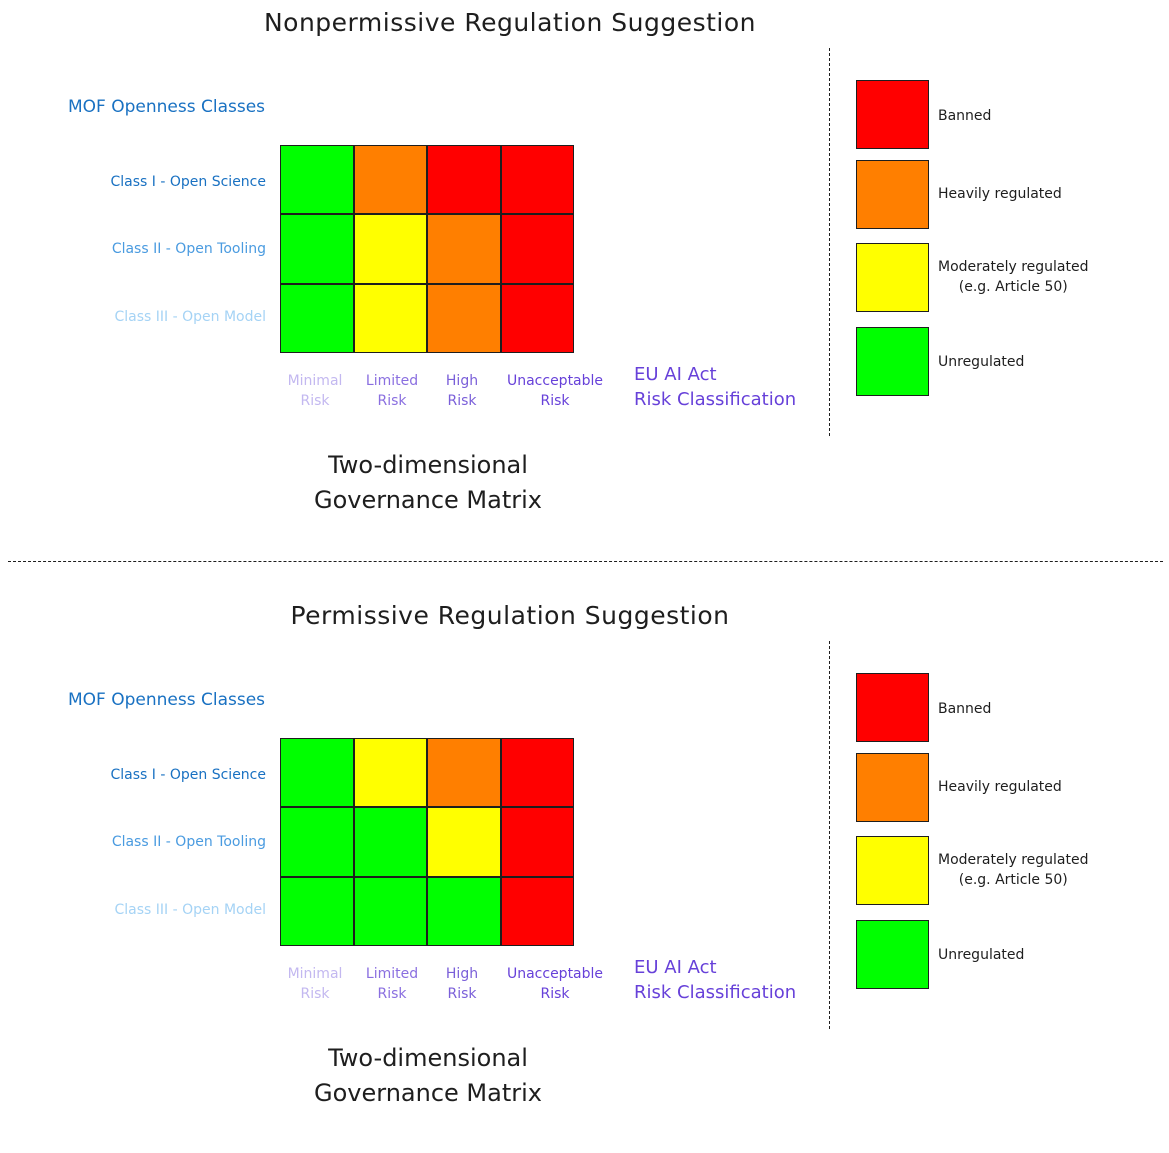  I want to click on panel-title: Permissive Regulation Suggestion, so click(510, 615).